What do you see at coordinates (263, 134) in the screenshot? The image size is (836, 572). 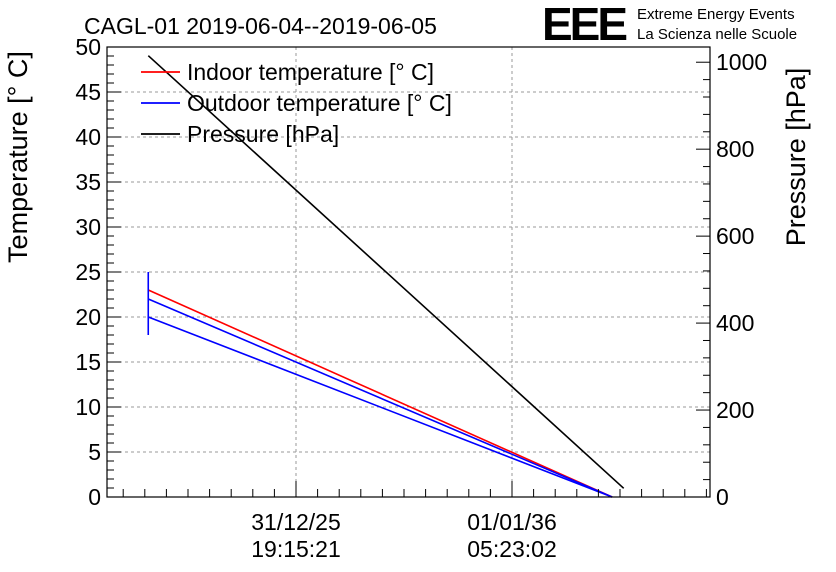 I see `legend-entry-pressure-label: Pressure [hPa]` at bounding box center [263, 134].